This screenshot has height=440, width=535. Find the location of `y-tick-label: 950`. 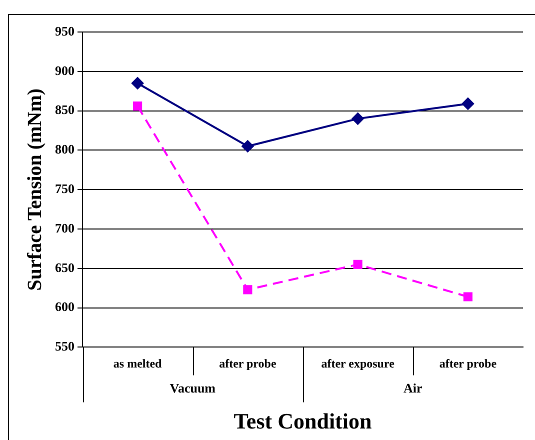

y-tick-label: 950 is located at coordinates (64, 30).